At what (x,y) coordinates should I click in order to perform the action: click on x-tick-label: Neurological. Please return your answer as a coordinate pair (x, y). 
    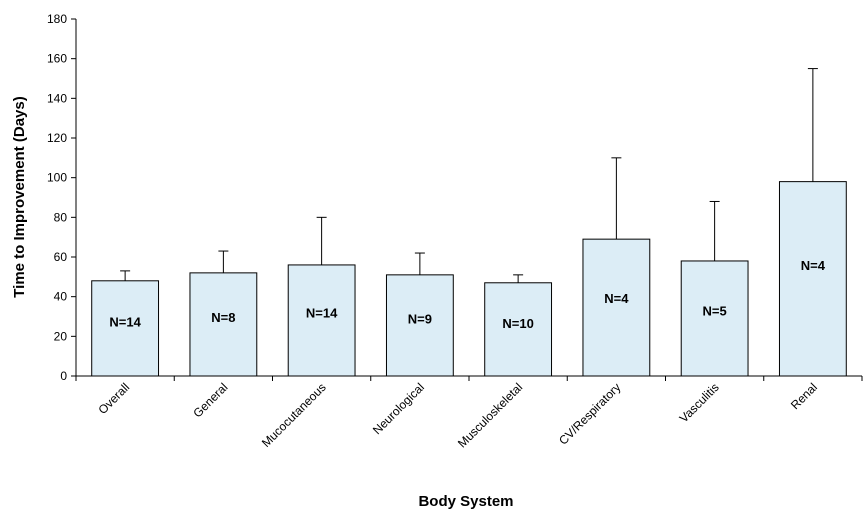
    Looking at the image, I should click on (398, 408).